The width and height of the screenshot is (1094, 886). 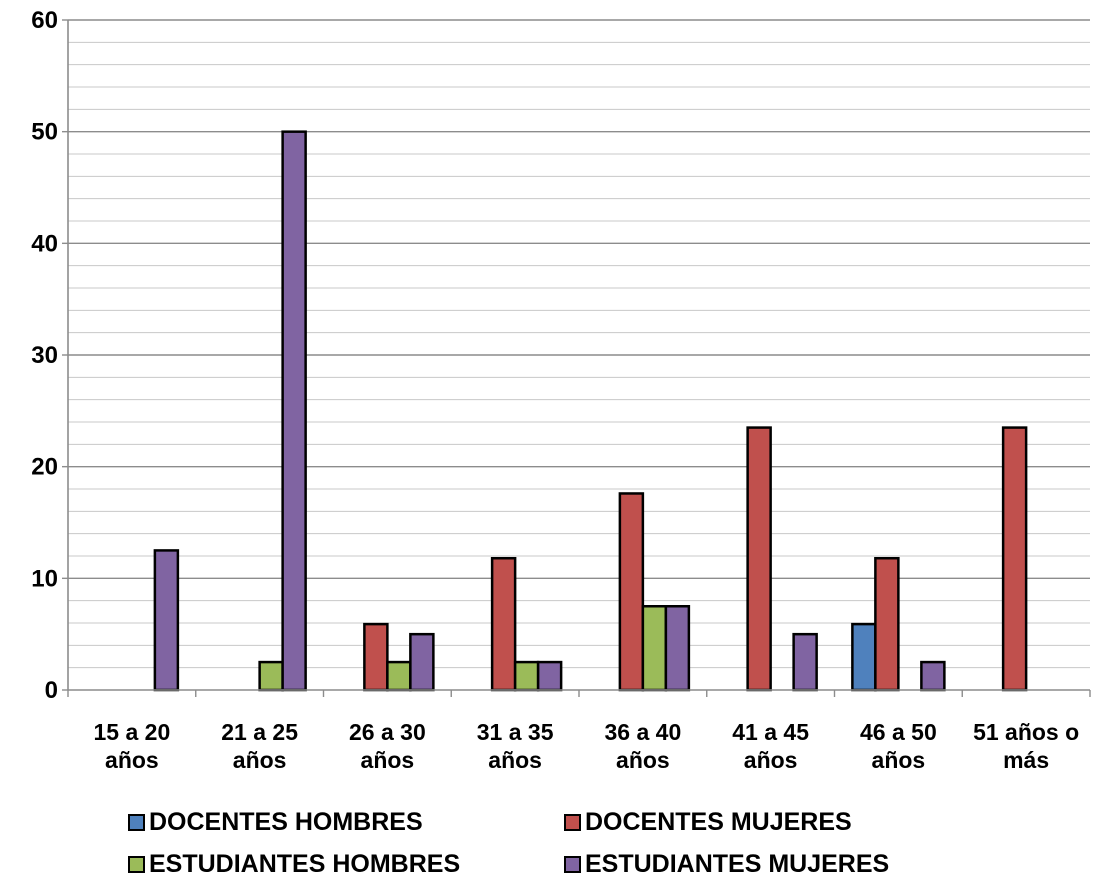 I want to click on x-category-label: 41 a 45 años, so click(x=770, y=746).